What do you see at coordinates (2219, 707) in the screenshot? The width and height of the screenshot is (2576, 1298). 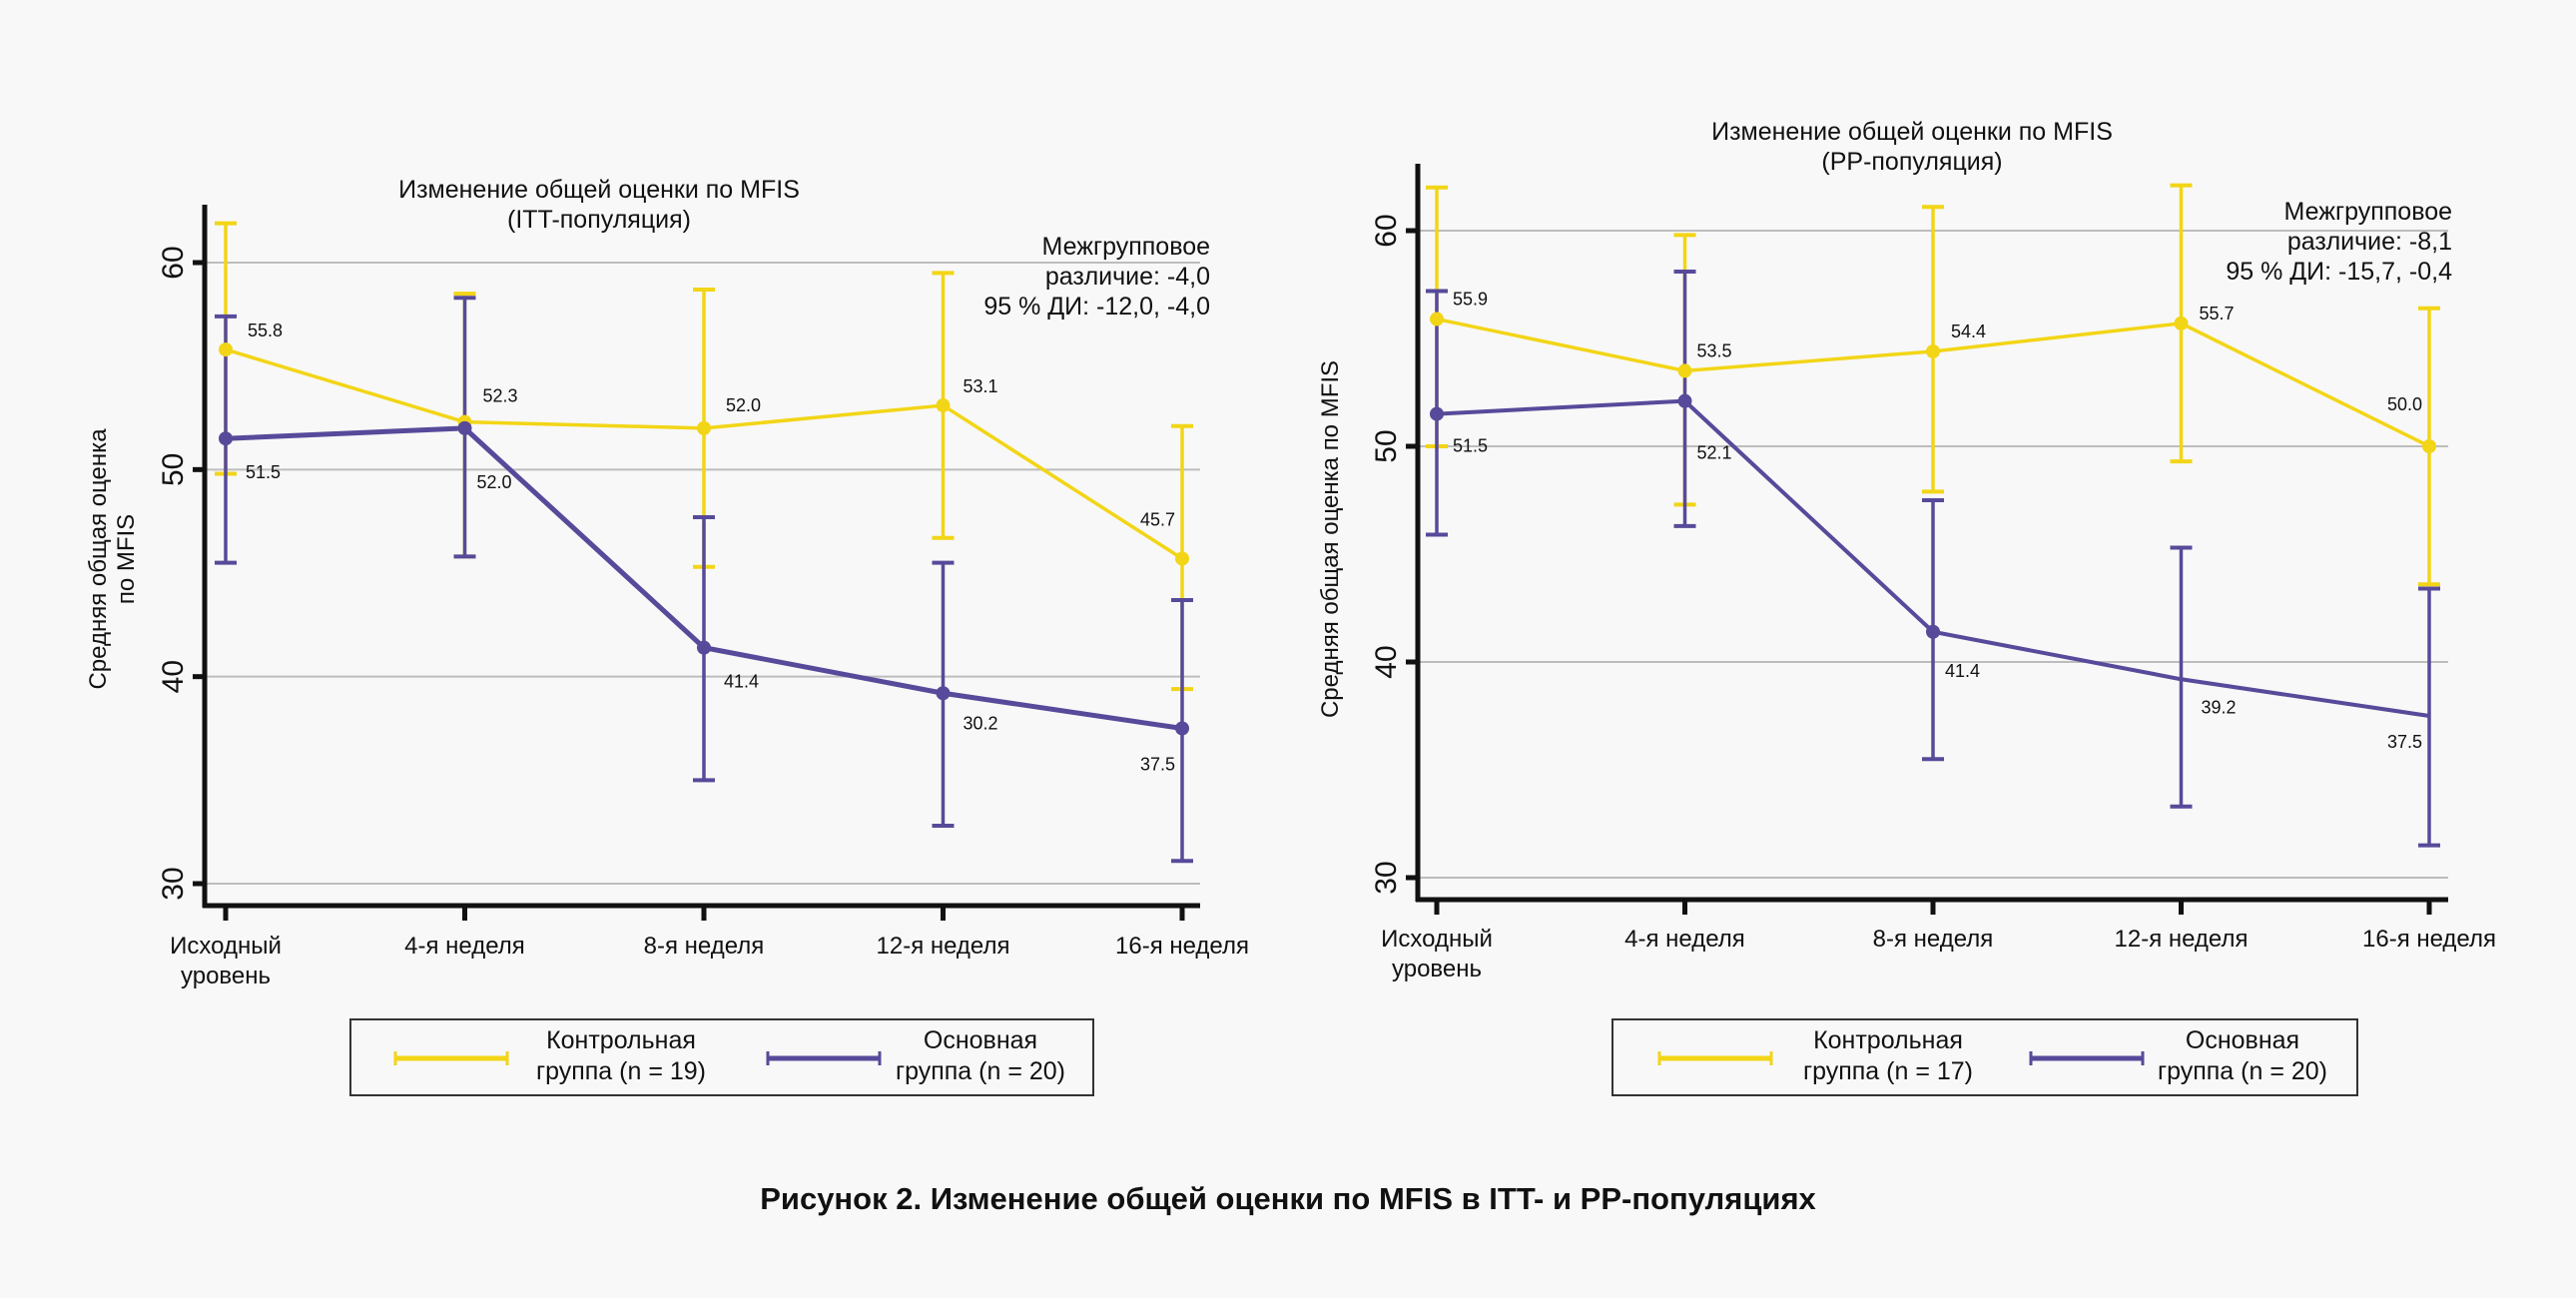 I see `data-label-main: 39.2` at bounding box center [2219, 707].